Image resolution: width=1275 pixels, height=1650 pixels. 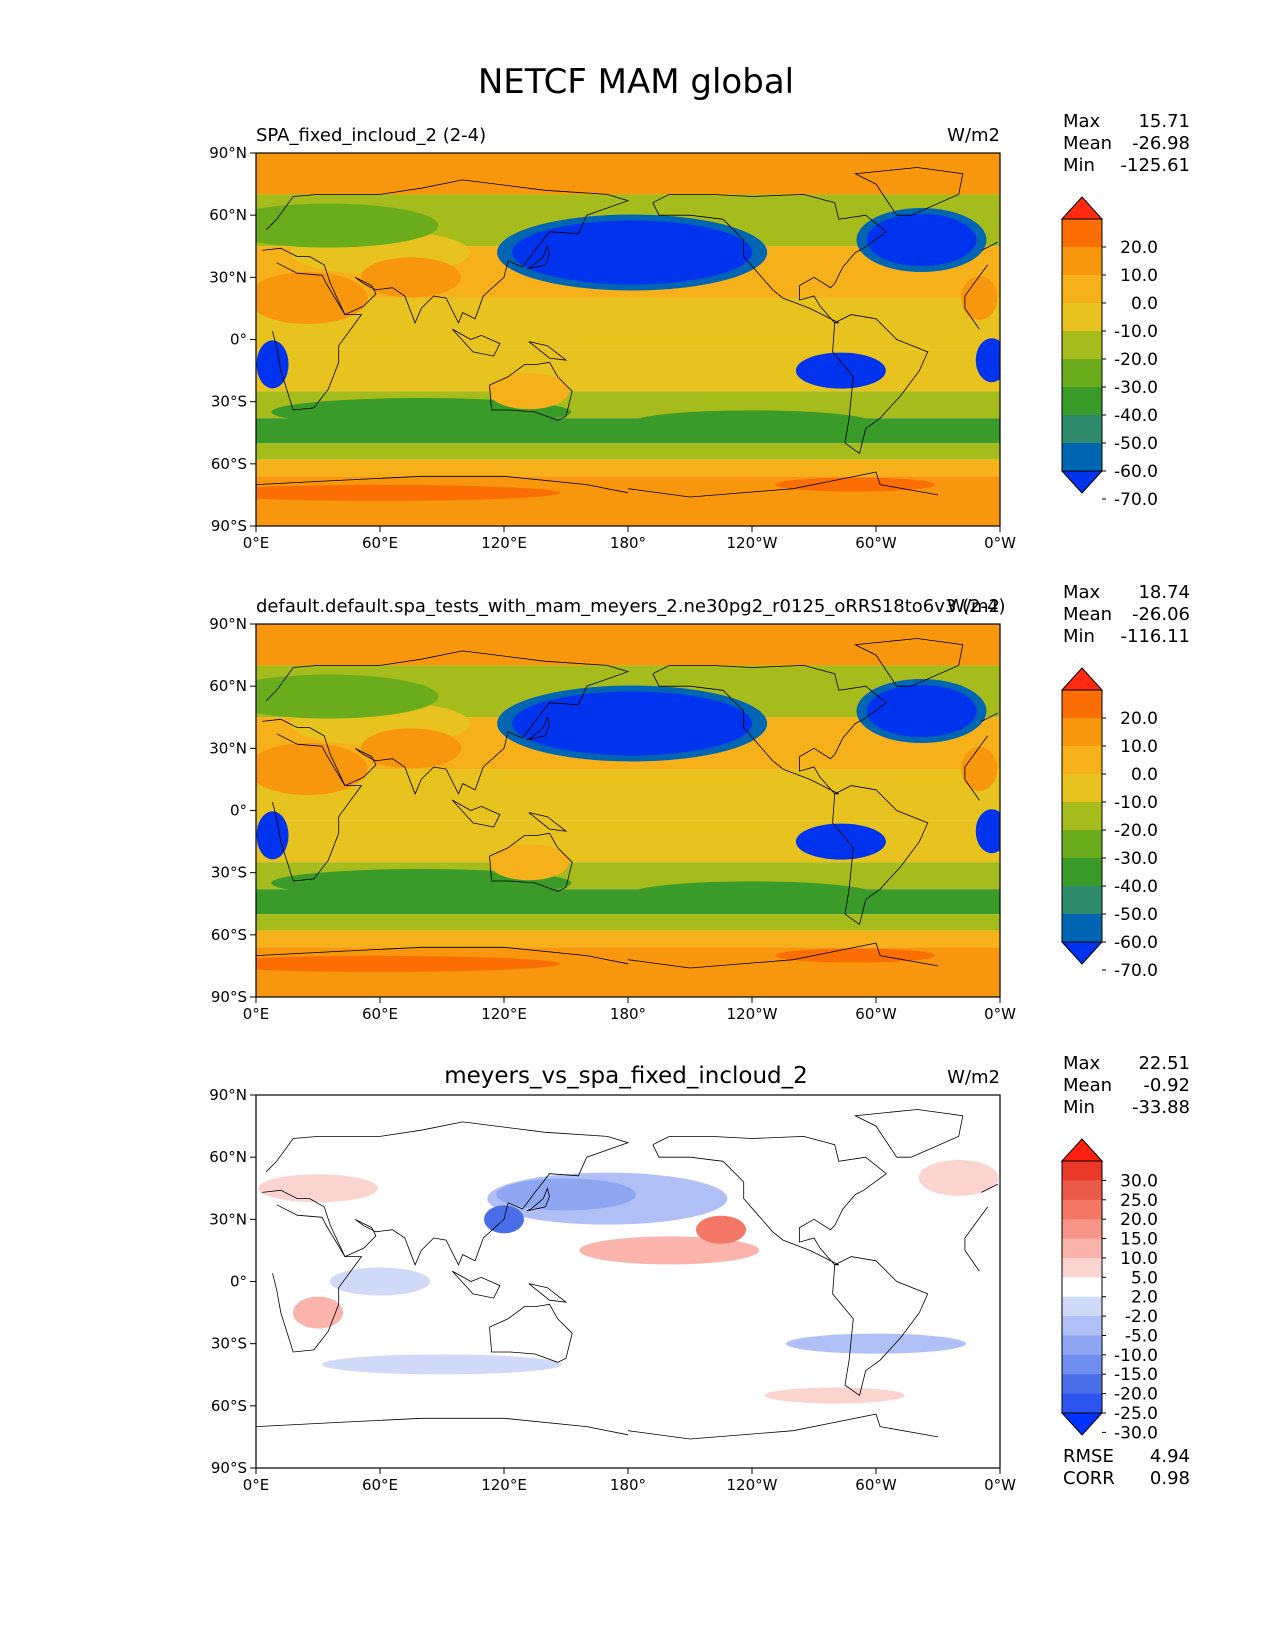 I want to click on stat-value: -26.98, so click(x=1161, y=143).